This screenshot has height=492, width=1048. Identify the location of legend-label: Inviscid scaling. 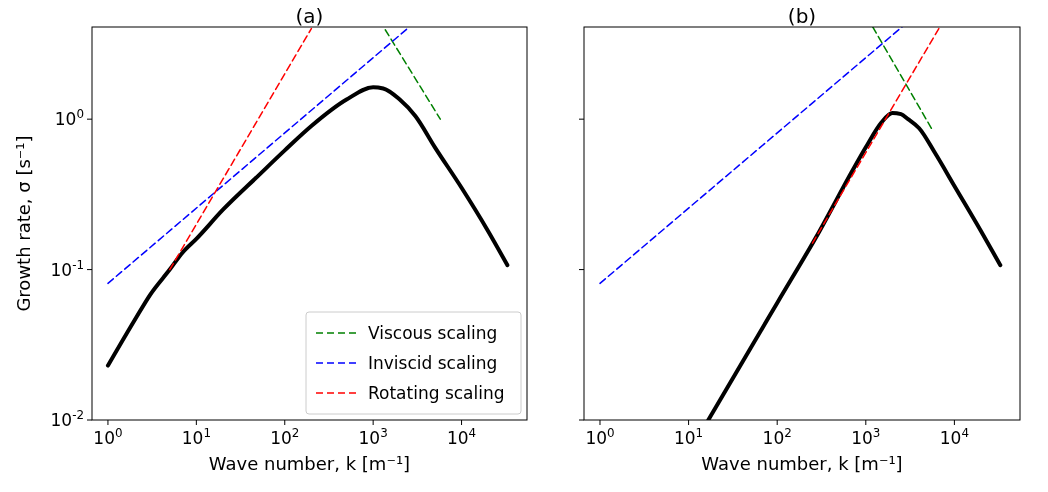
(433, 363).